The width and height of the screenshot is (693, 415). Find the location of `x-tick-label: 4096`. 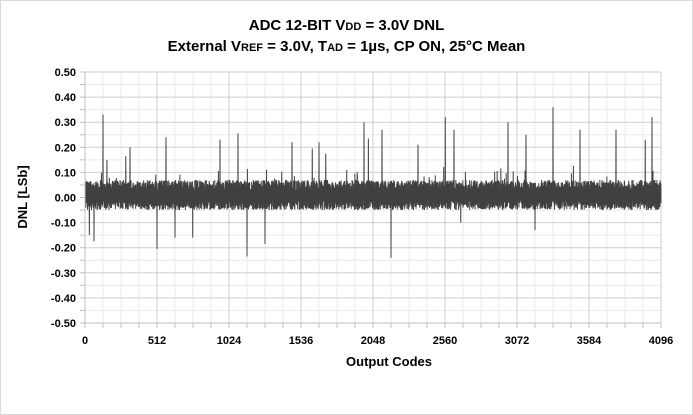

x-tick-label: 4096 is located at coordinates (661, 341).